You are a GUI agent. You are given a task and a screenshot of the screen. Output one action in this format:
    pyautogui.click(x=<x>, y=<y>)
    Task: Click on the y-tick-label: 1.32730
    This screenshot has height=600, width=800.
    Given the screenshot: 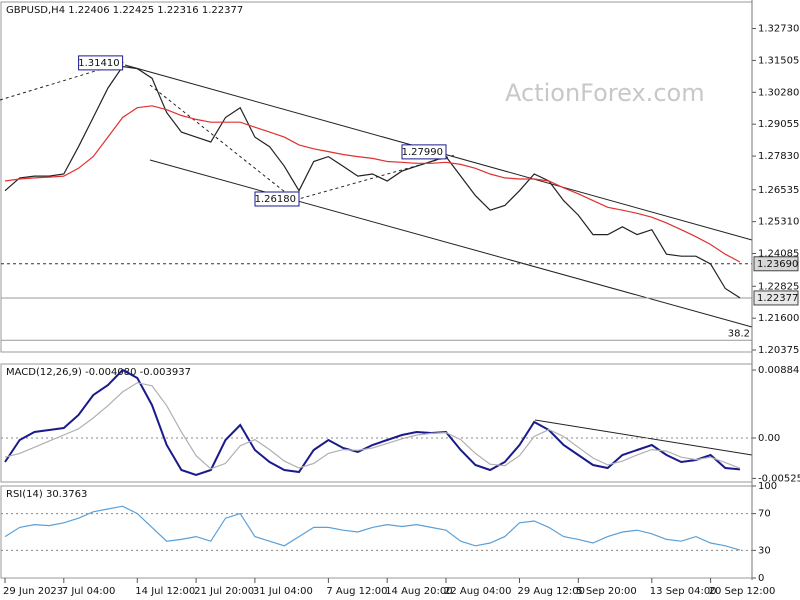 What is the action you would take?
    pyautogui.click(x=778, y=29)
    